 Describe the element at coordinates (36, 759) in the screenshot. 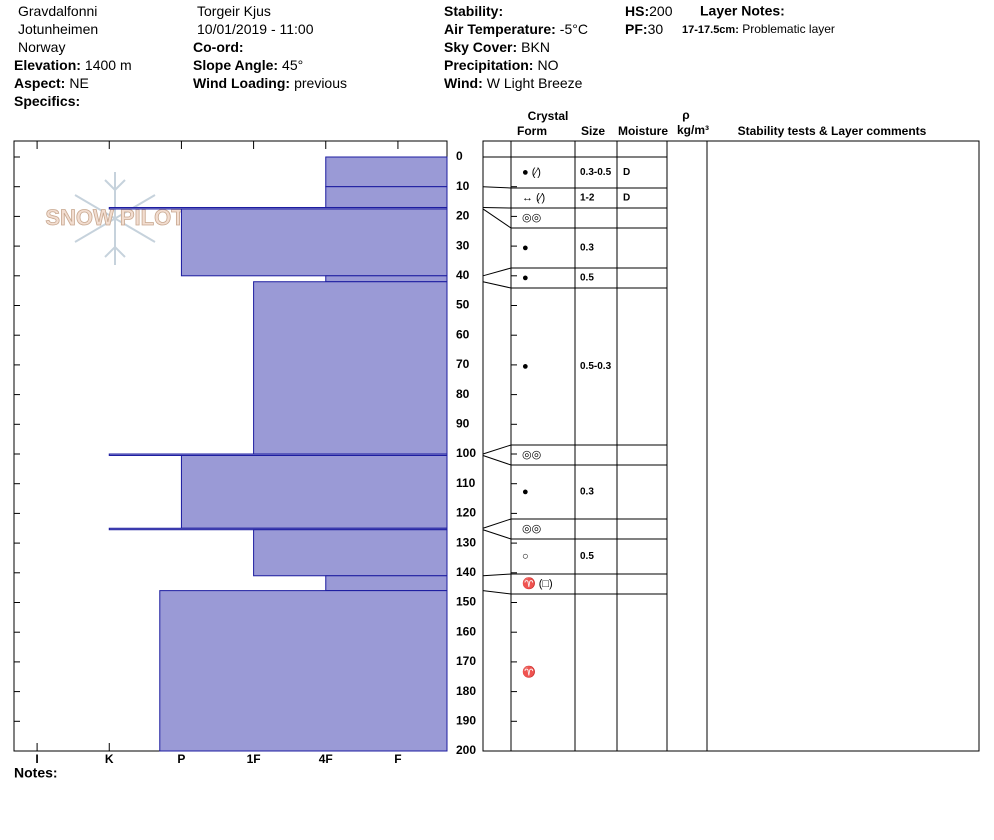

I see `x-tick-label: I` at that location.